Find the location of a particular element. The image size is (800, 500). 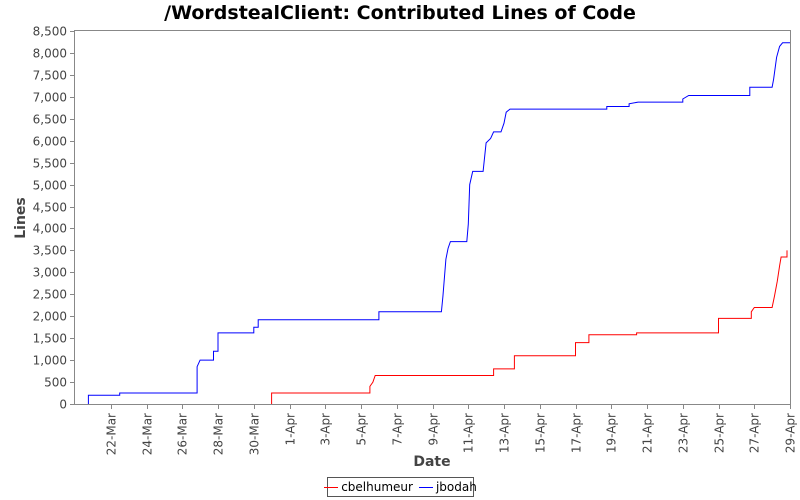

y-axis-title: Lines is located at coordinates (21, 218).